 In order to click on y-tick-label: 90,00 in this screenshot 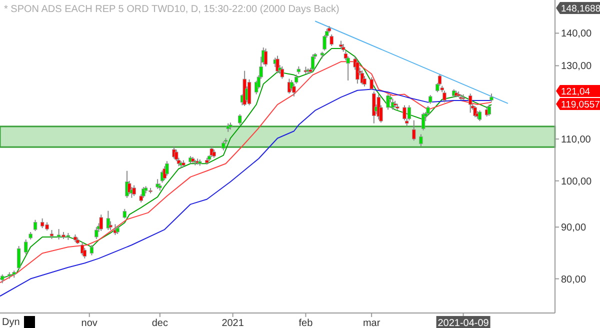, I will do `click(573, 228)`.